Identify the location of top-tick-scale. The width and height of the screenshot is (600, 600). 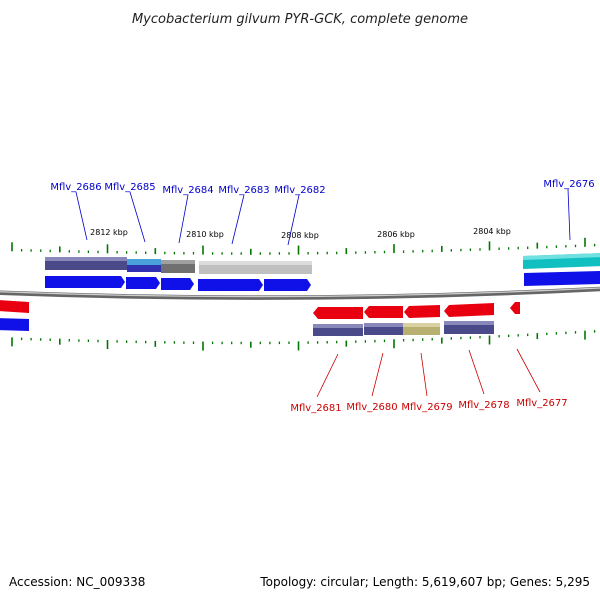
(303, 246).